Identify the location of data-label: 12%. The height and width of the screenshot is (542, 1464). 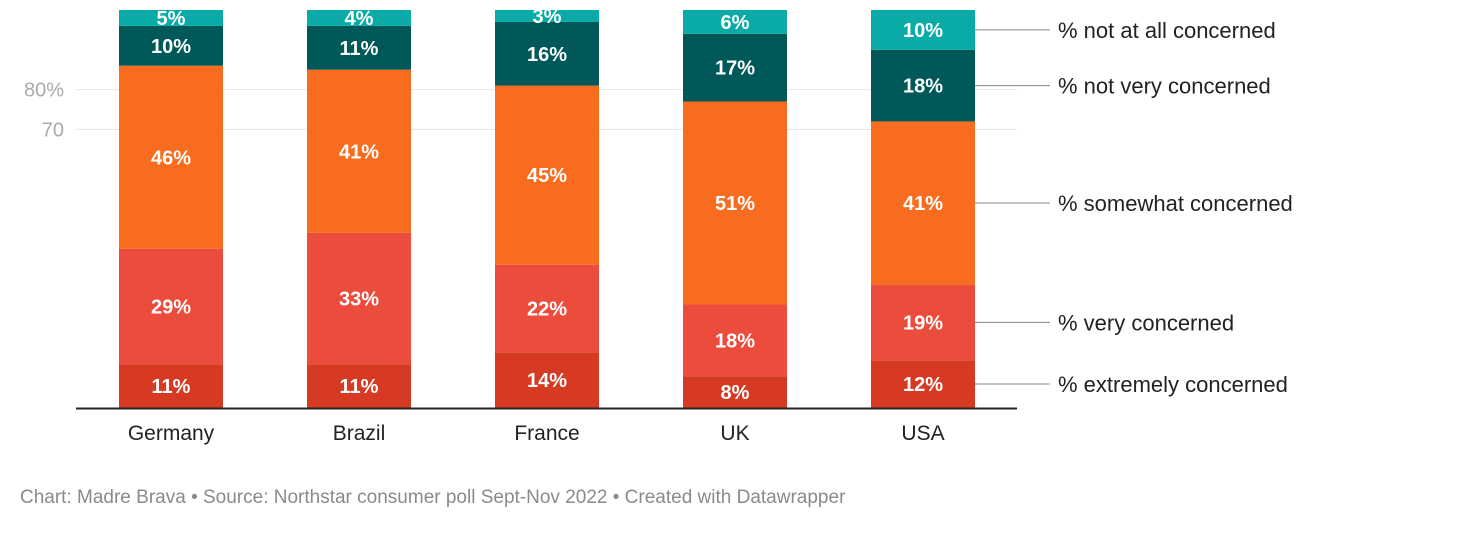
(923, 385).